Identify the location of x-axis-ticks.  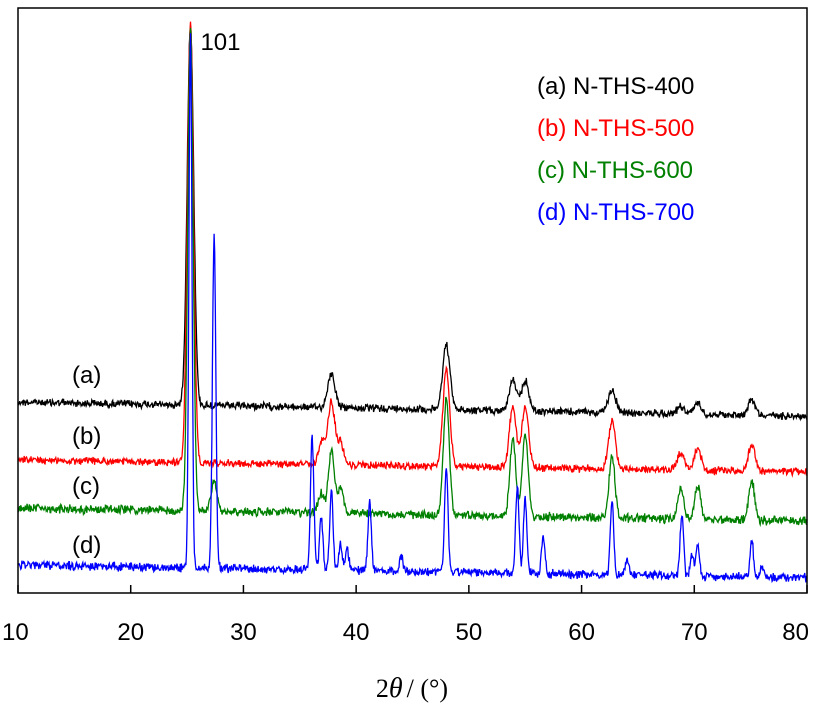
(412, 589).